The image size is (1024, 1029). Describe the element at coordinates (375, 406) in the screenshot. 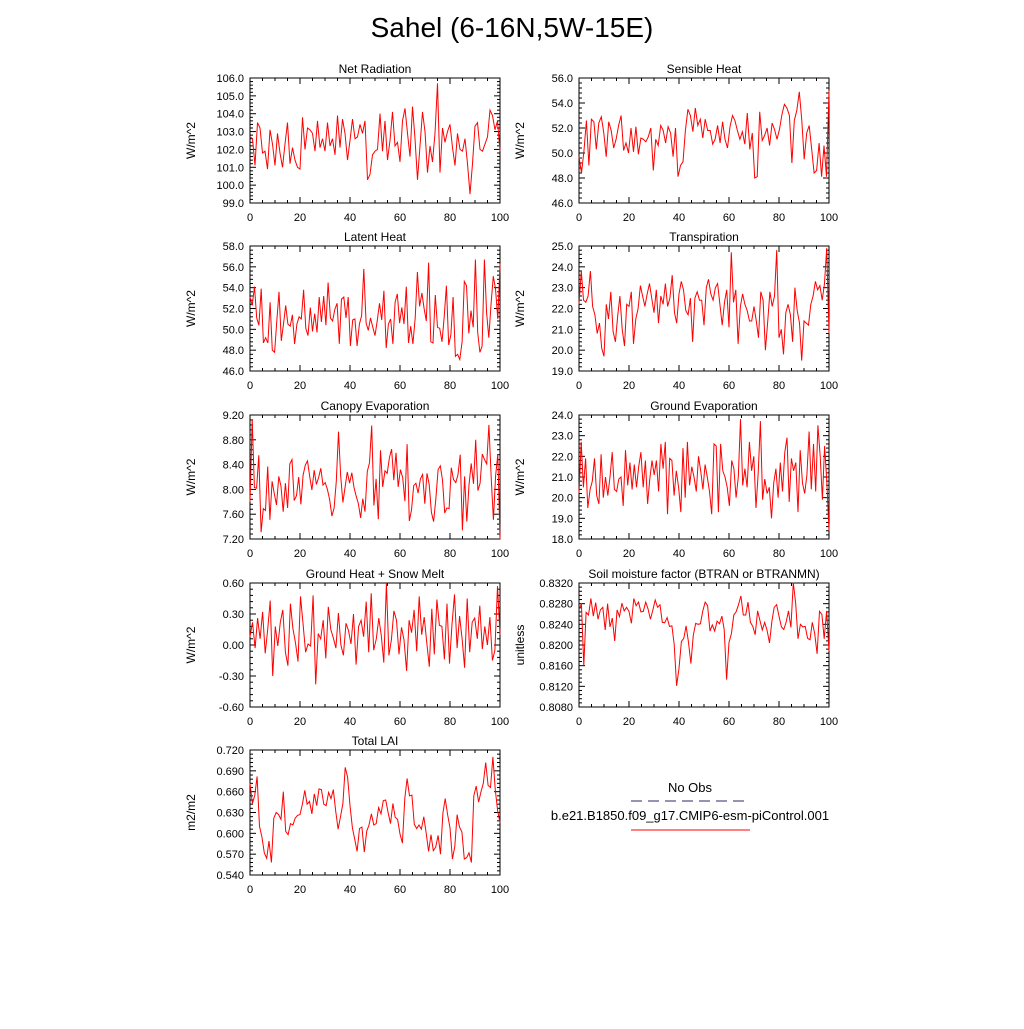

I see `panel-title: Canopy Evaporation` at that location.